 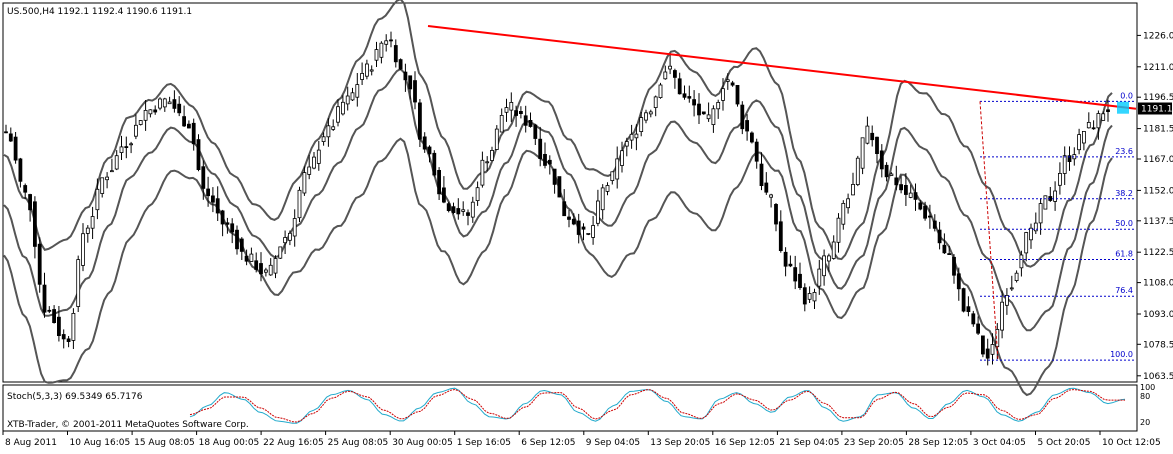 I want to click on y-tick-label: 1108.0, so click(x=1158, y=284).